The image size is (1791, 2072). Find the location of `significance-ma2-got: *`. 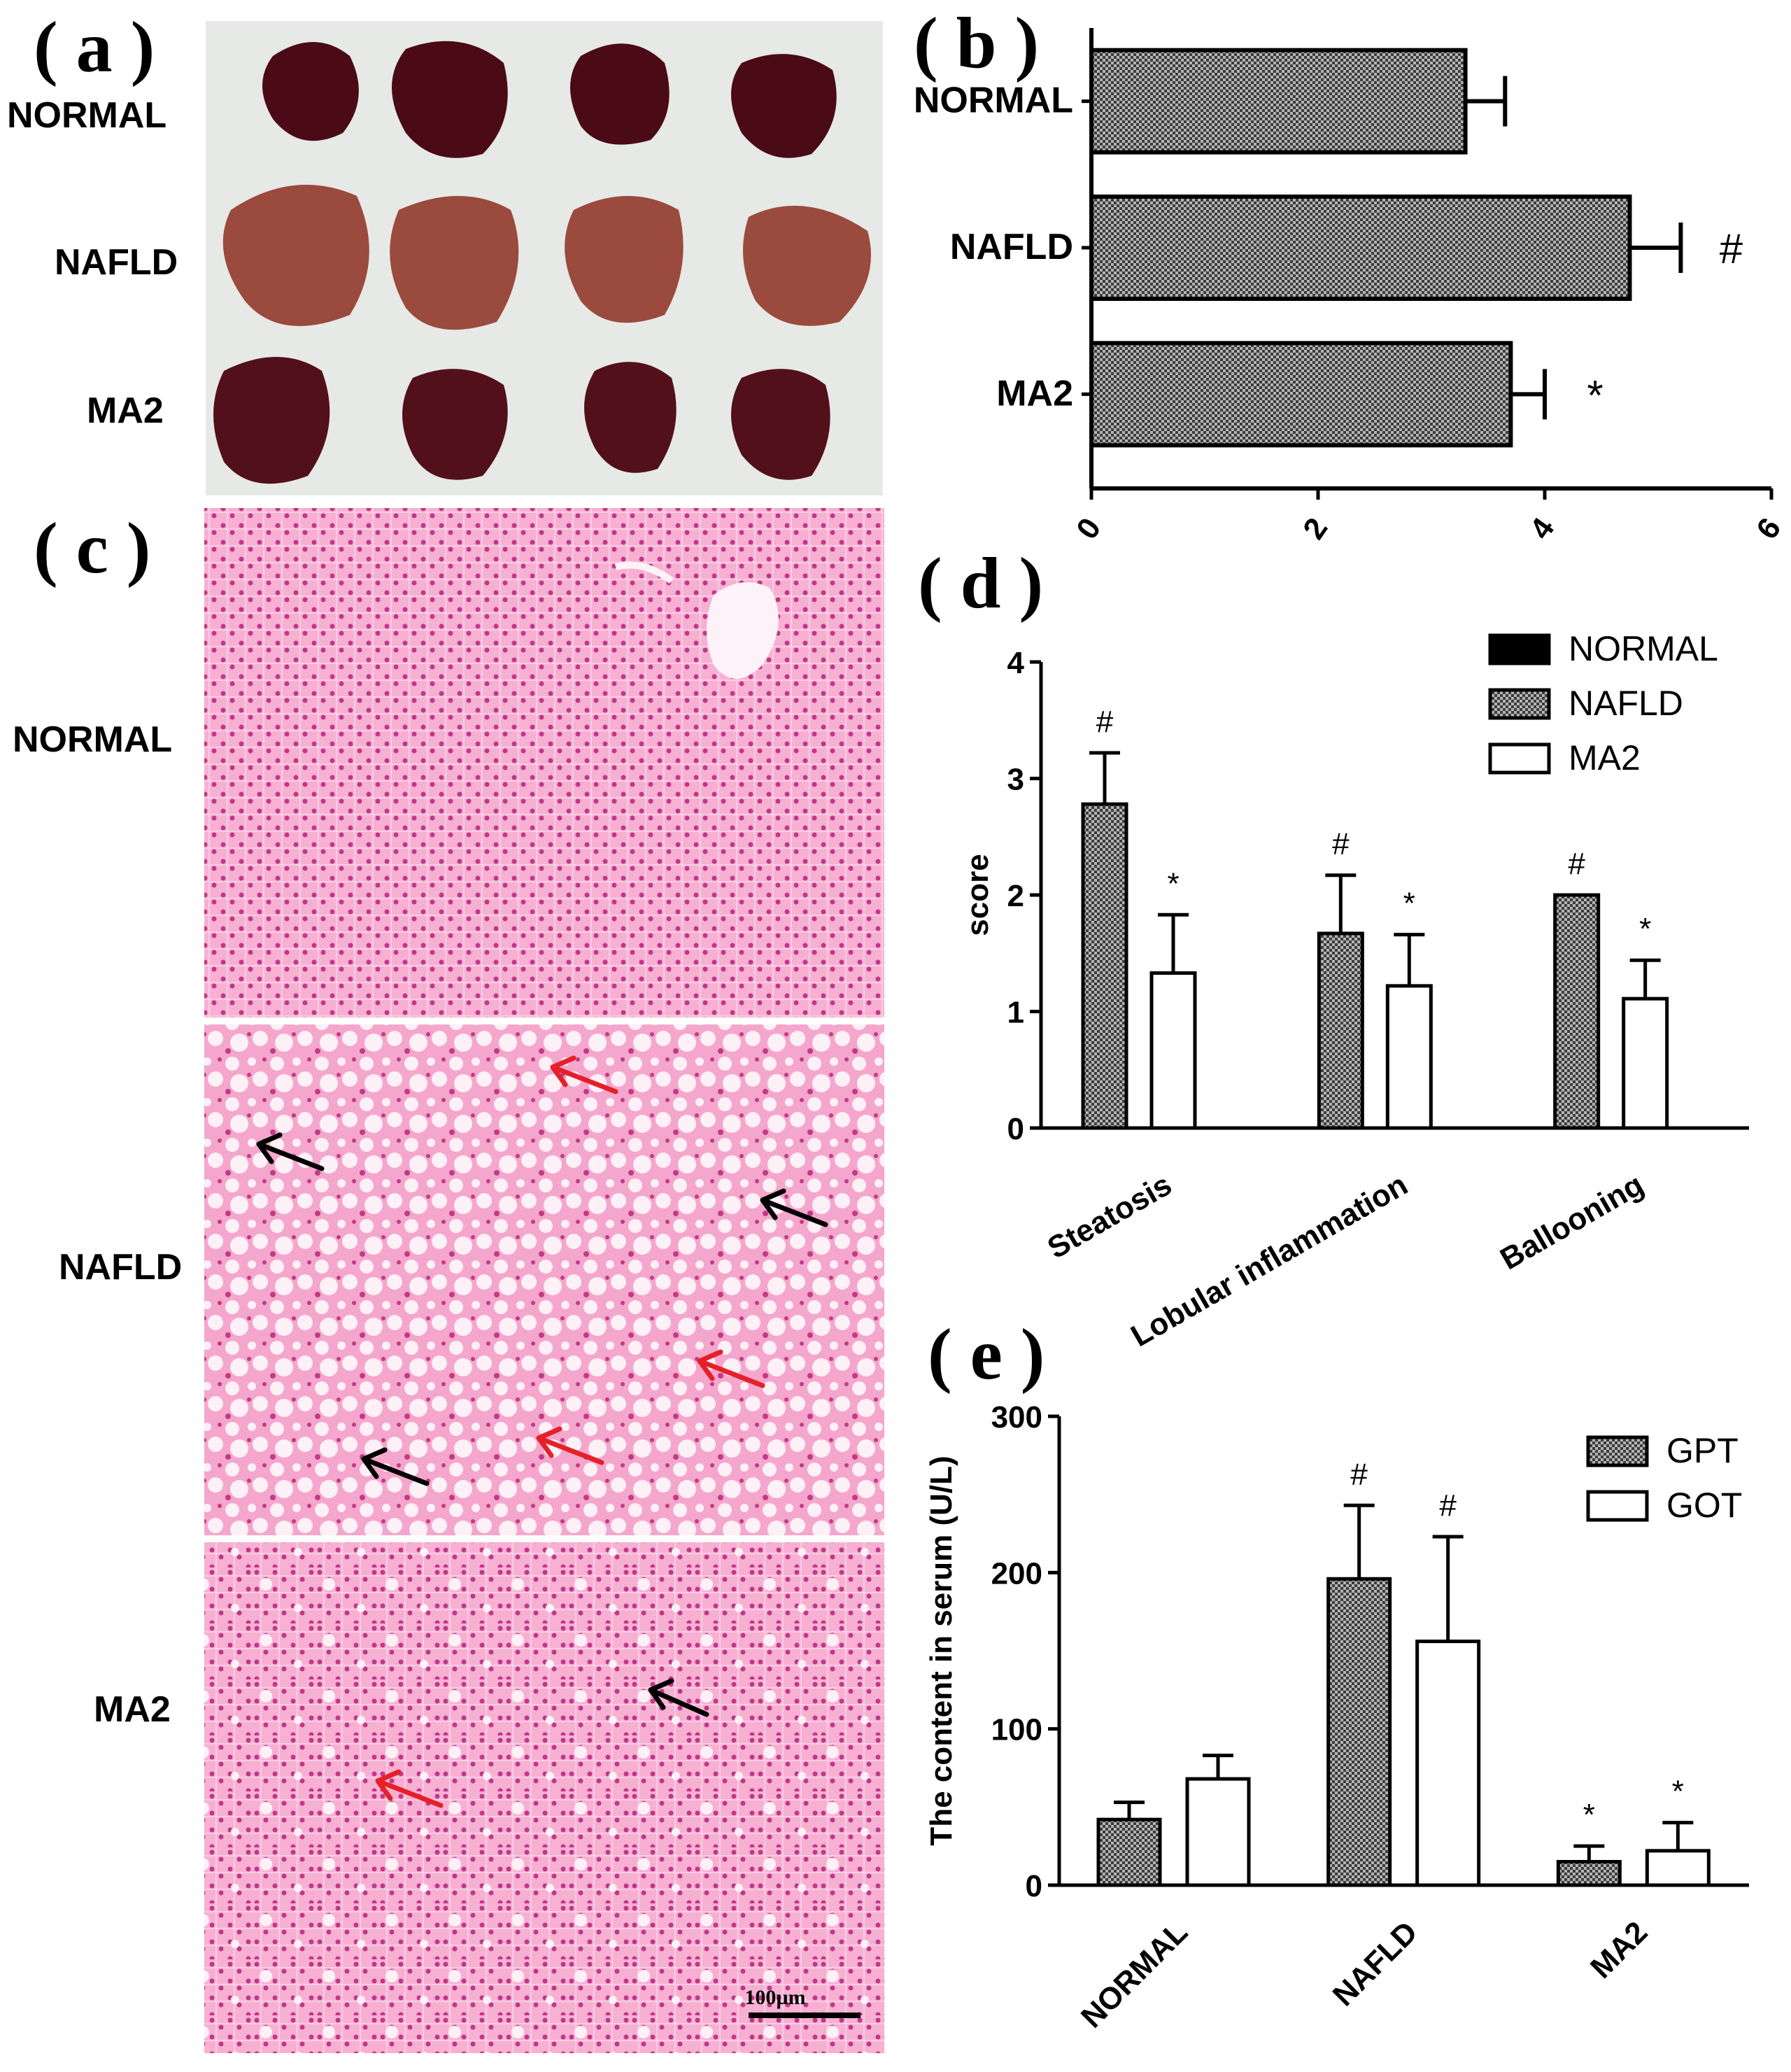

significance-ma2-got: * is located at coordinates (1678, 1792).